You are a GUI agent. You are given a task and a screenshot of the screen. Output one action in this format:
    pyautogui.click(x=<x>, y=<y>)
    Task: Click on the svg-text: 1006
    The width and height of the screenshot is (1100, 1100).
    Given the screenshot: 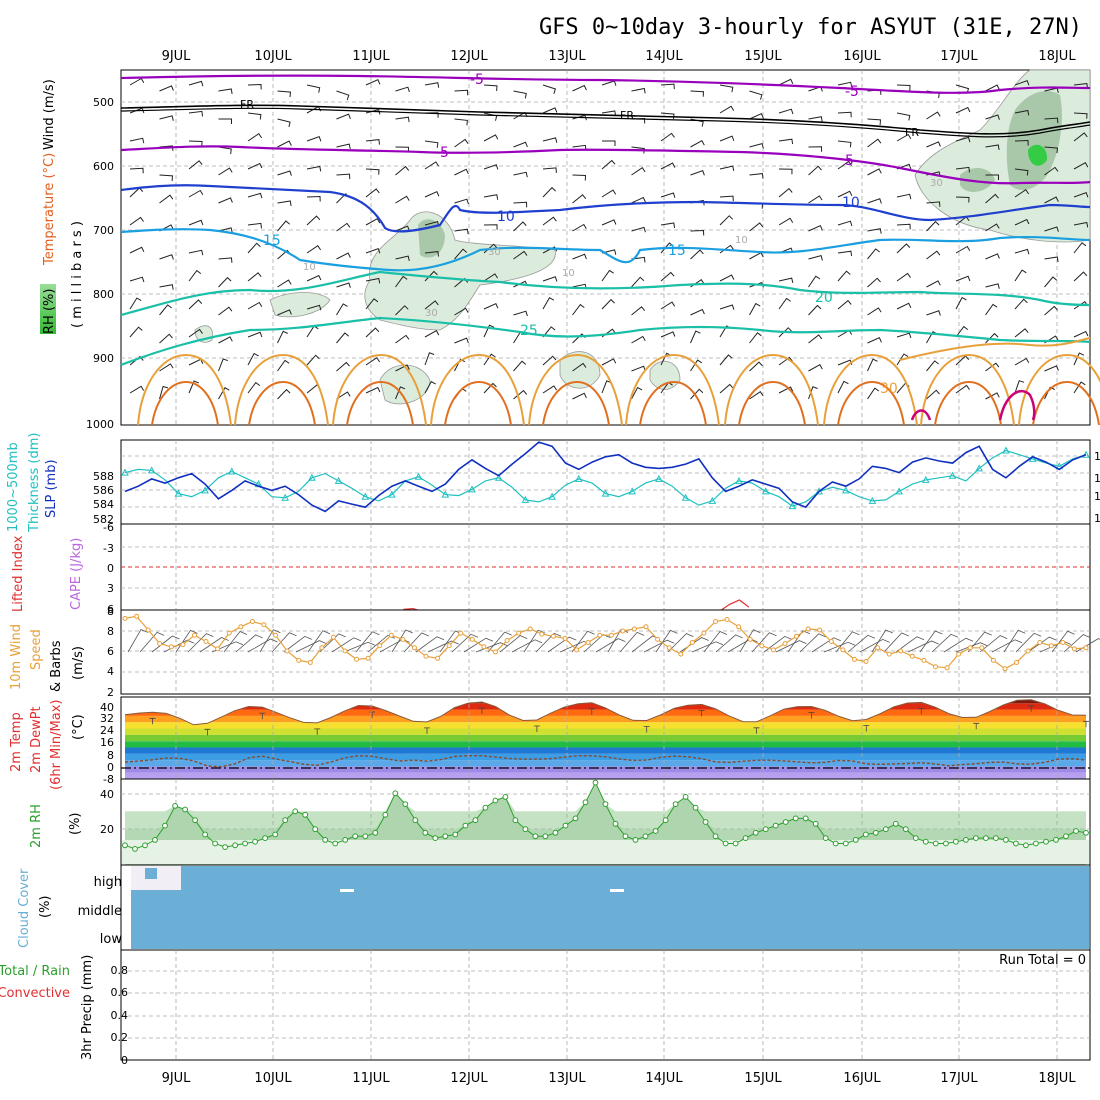 What is the action you would take?
    pyautogui.click(x=1097, y=496)
    